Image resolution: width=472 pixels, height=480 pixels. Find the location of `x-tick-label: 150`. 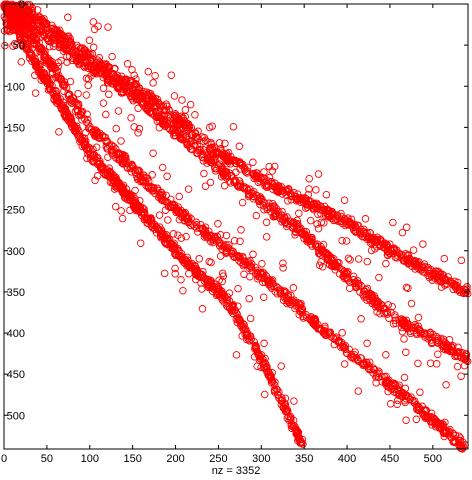

x-tick-label: 150 is located at coordinates (132, 459).